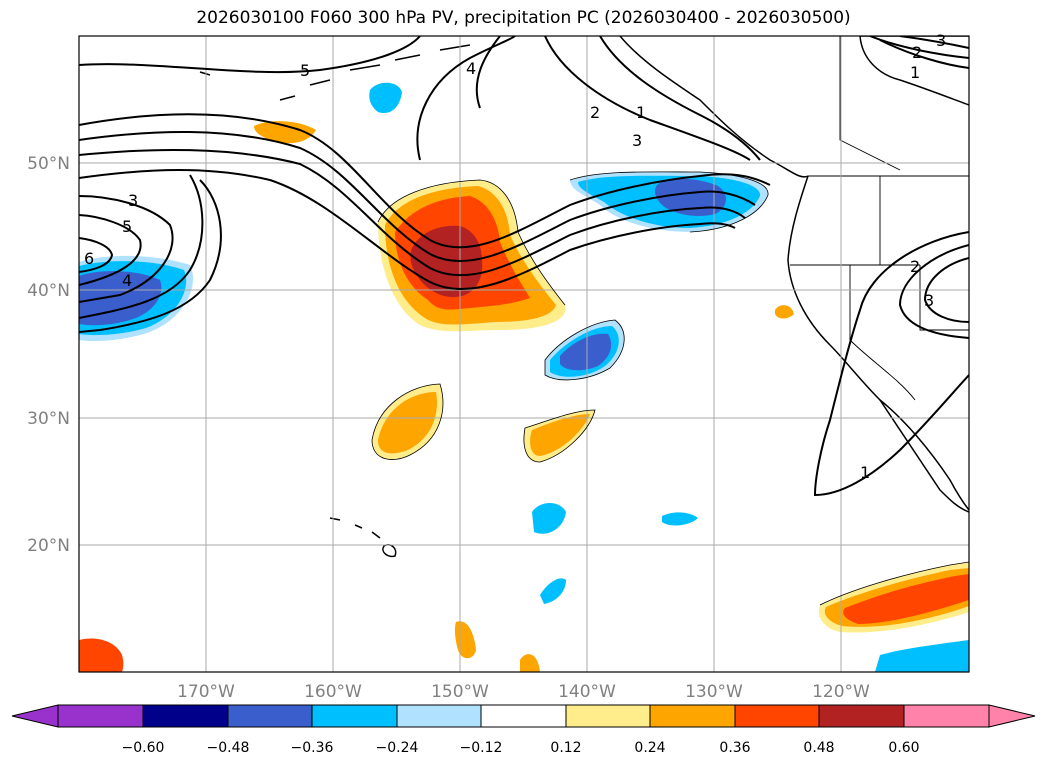 Image resolution: width=1047 pixels, height=765 pixels. Describe the element at coordinates (1012, 716) in the screenshot. I see `colorbar-extend-high` at that location.